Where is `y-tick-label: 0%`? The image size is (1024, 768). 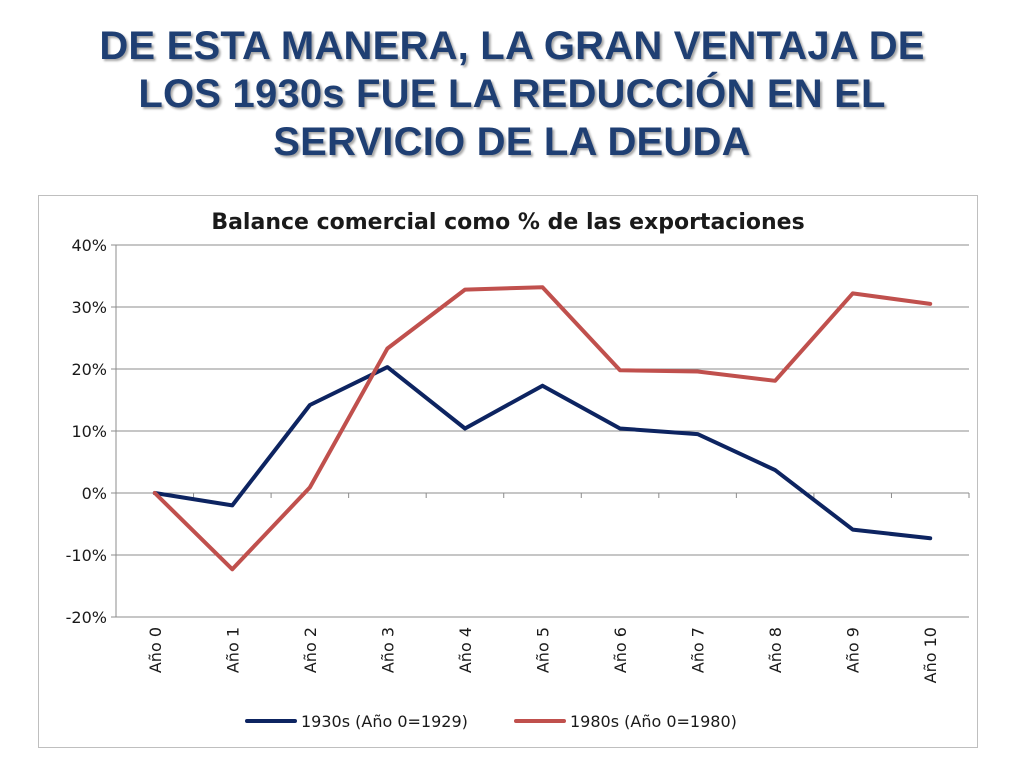
y-tick-label: 0% is located at coordinates (94, 493).